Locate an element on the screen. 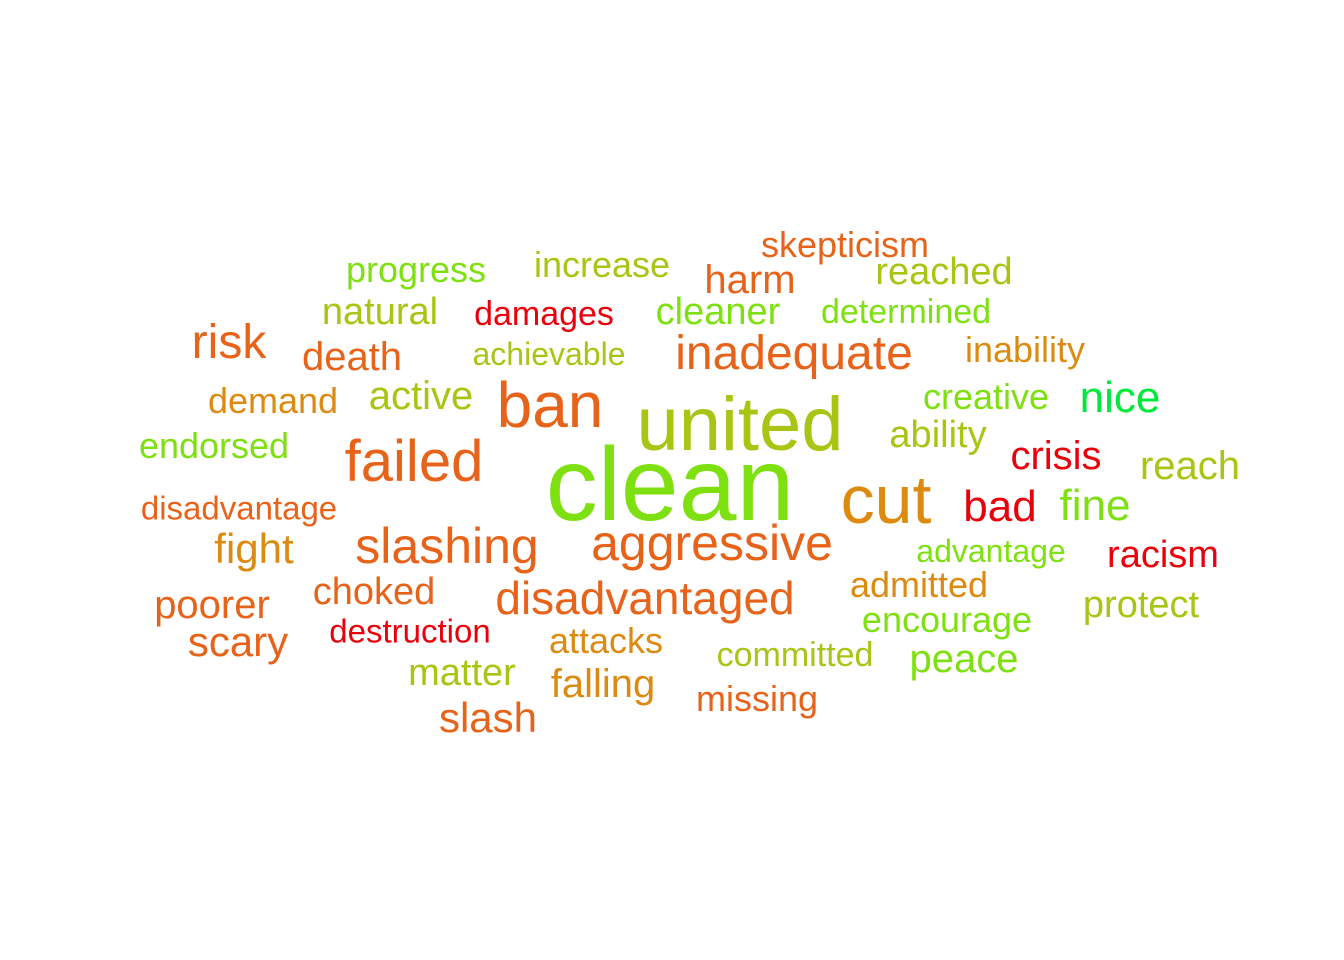 This screenshot has width=1344, height=960. word-skepticism: skepticism is located at coordinates (845, 244).